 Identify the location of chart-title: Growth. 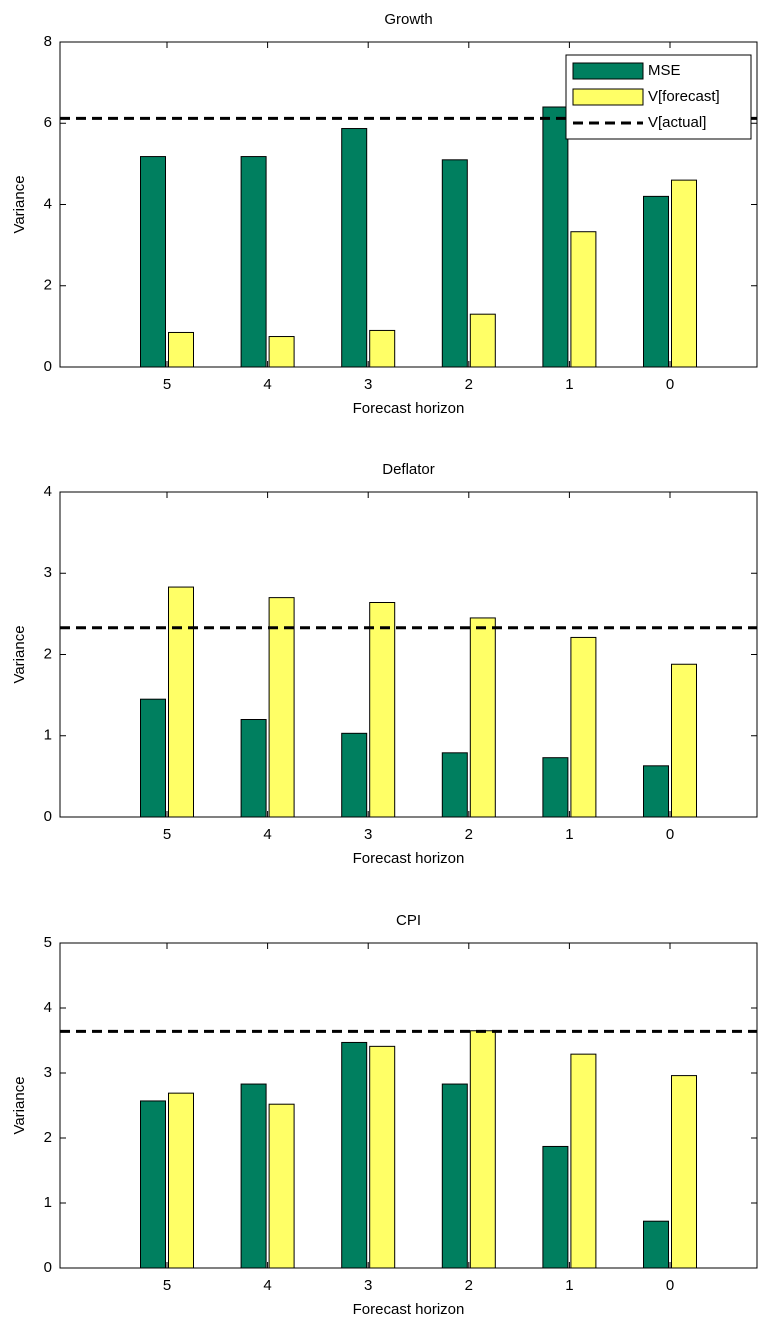
(408, 19).